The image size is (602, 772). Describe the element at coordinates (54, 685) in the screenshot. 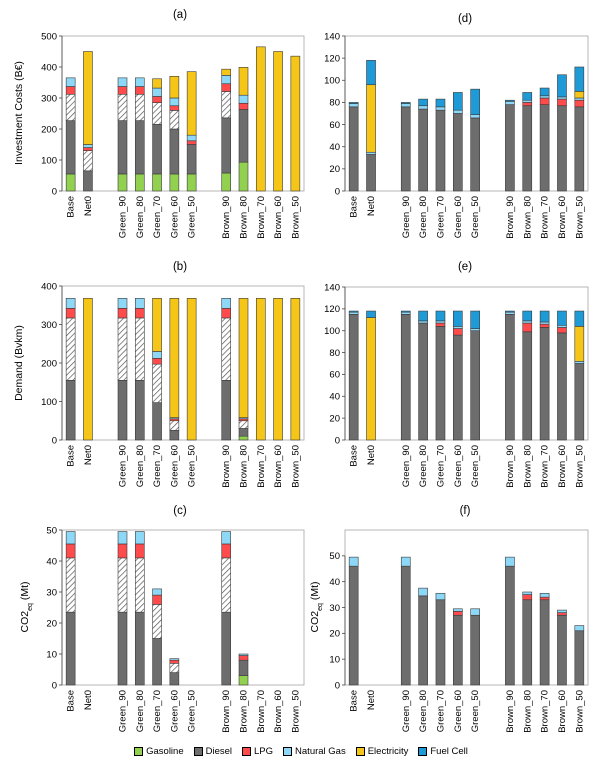

I see `y-tick-label: 0` at that location.